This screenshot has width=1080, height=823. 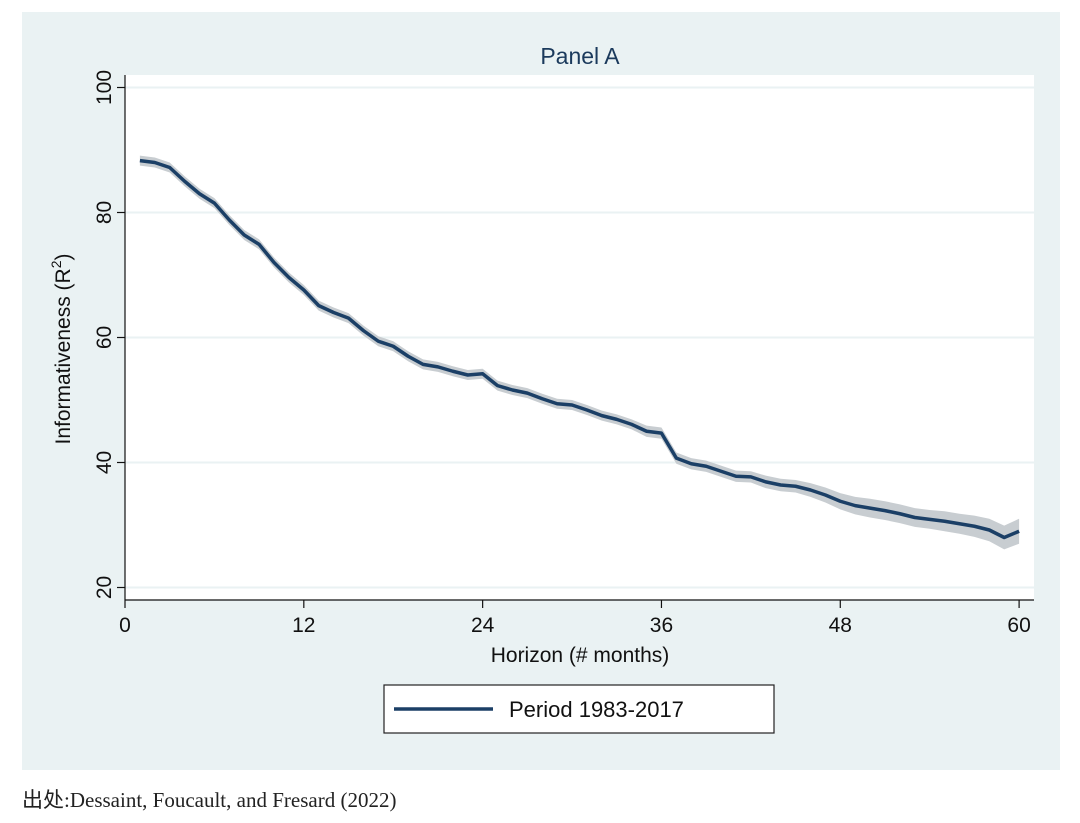 I want to click on x-tick-label-60: 60, so click(x=1018, y=625).